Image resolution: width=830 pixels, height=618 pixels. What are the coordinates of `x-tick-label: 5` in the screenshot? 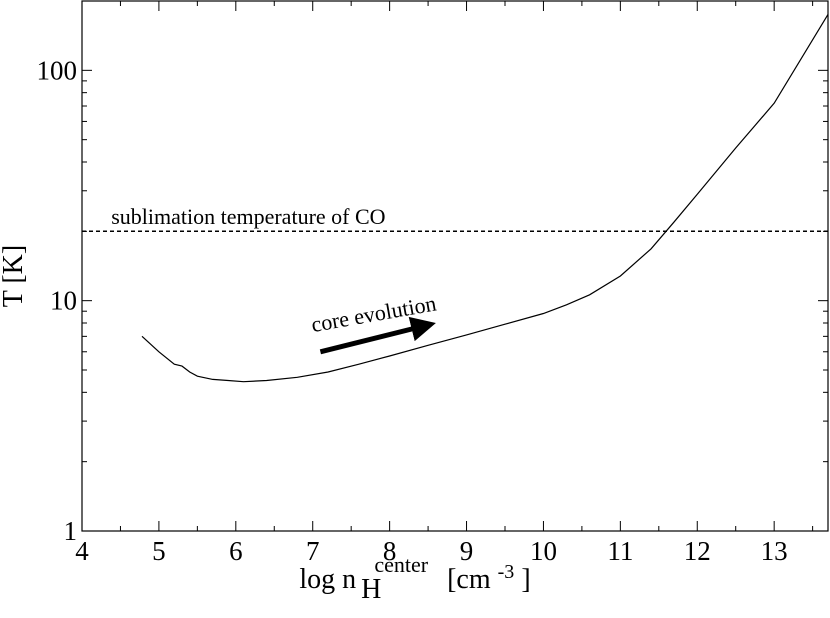 It's located at (159, 551).